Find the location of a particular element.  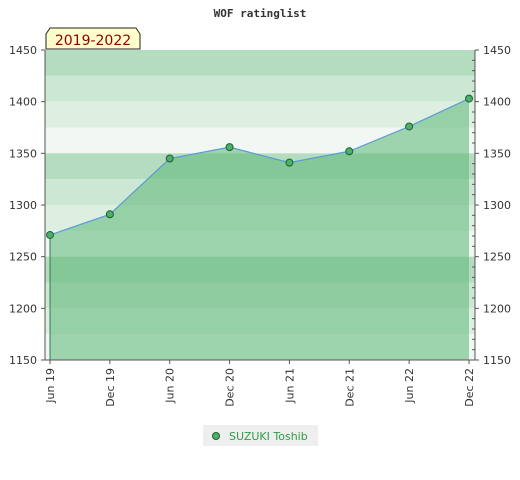

x-tick-label: Jun 21 is located at coordinates (289, 386).